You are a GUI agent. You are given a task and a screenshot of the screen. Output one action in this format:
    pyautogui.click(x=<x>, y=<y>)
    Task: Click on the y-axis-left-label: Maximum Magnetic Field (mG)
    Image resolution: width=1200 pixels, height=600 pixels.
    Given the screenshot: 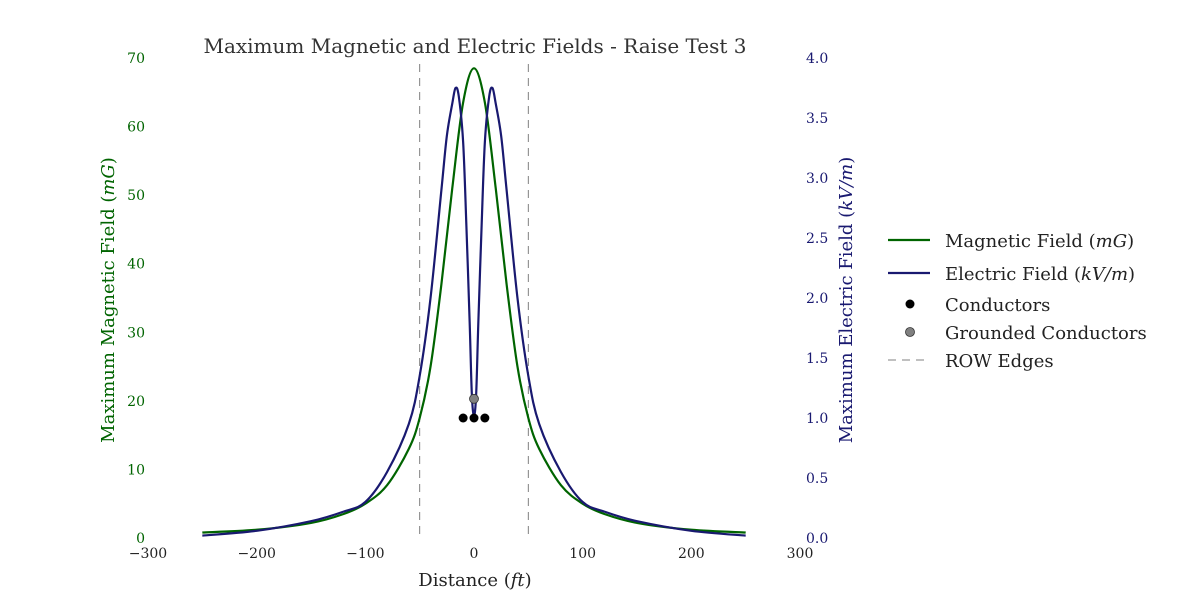 What is the action you would take?
    pyautogui.click(x=108, y=300)
    